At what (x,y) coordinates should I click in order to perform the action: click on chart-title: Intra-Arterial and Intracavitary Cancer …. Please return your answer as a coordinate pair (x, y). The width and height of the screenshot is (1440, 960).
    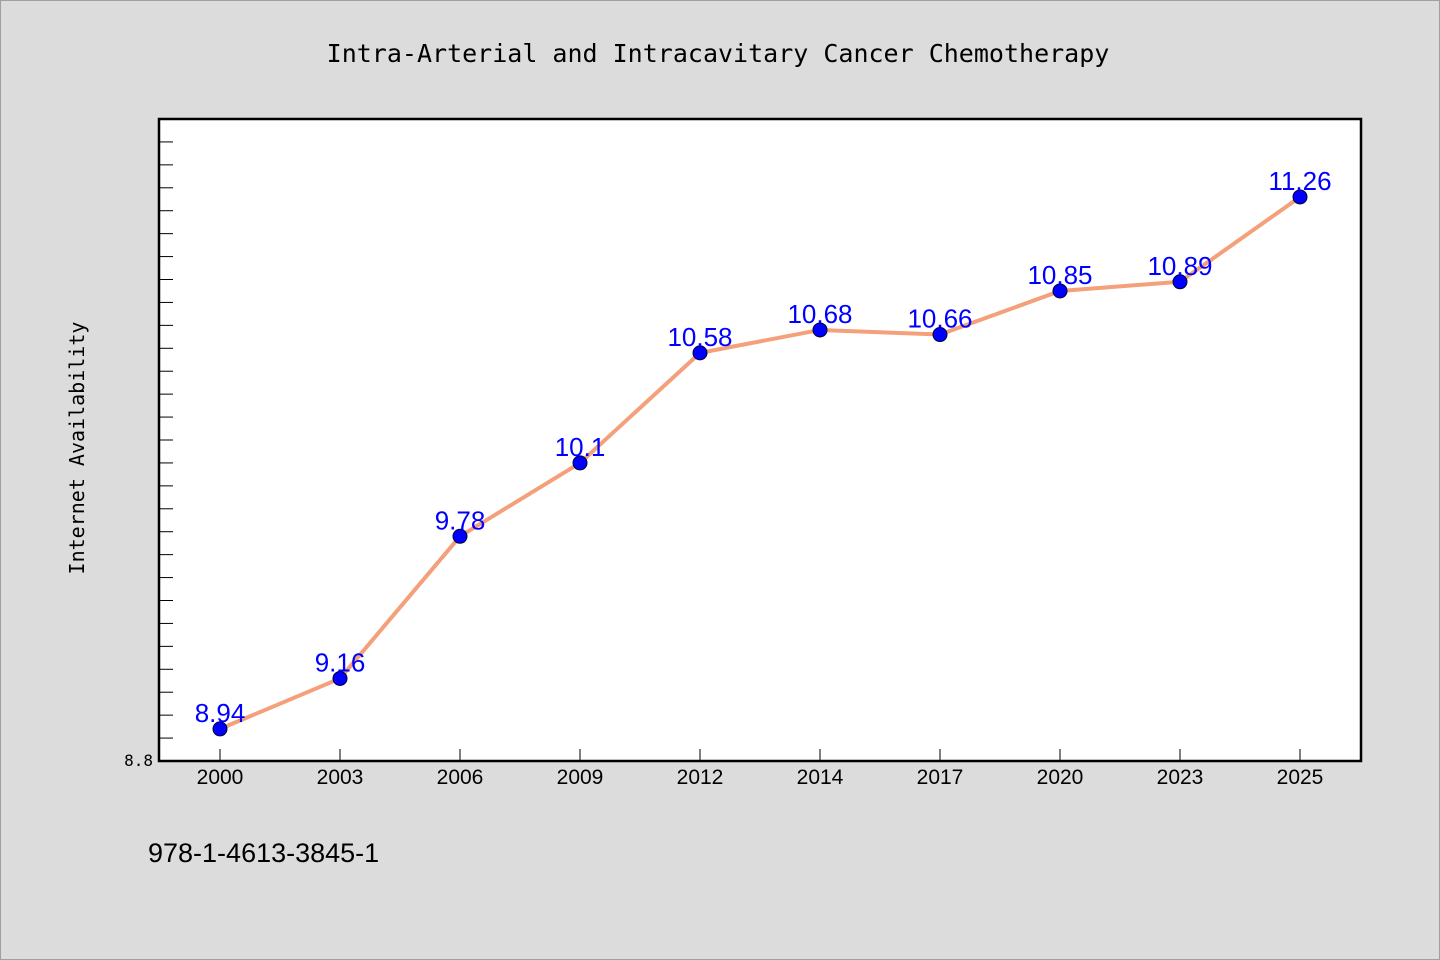
    Looking at the image, I should click on (718, 53).